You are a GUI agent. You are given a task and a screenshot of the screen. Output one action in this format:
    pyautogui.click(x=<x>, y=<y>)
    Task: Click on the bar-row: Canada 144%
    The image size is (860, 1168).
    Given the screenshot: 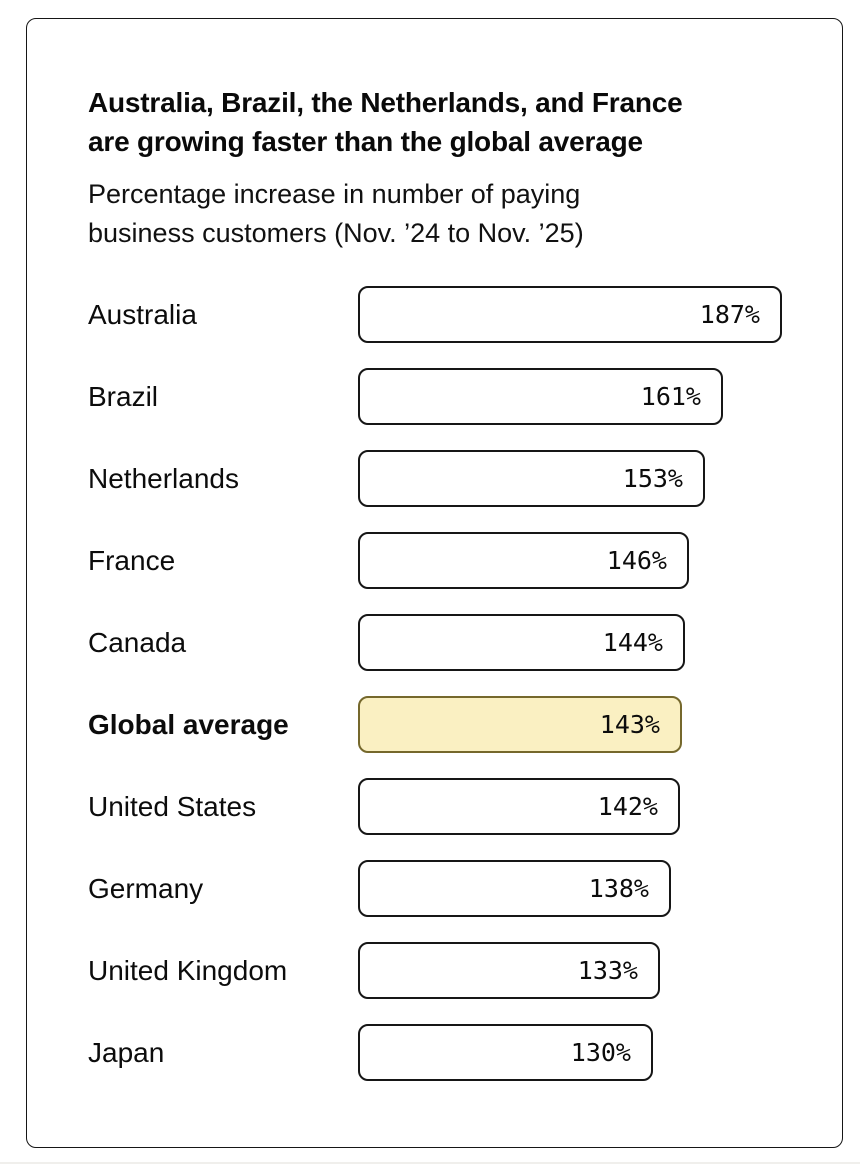 What is the action you would take?
    pyautogui.click(x=450, y=642)
    